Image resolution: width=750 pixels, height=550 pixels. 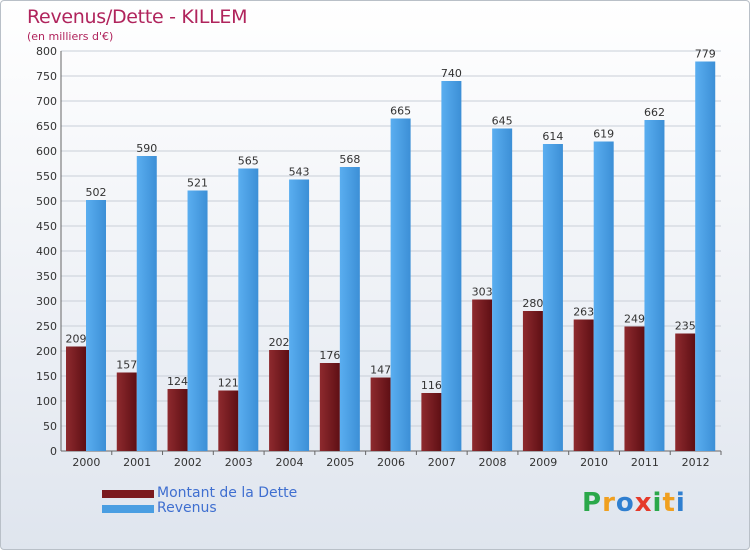 What do you see at coordinates (96, 192) in the screenshot?
I see `revenue-value-label: 502` at bounding box center [96, 192].